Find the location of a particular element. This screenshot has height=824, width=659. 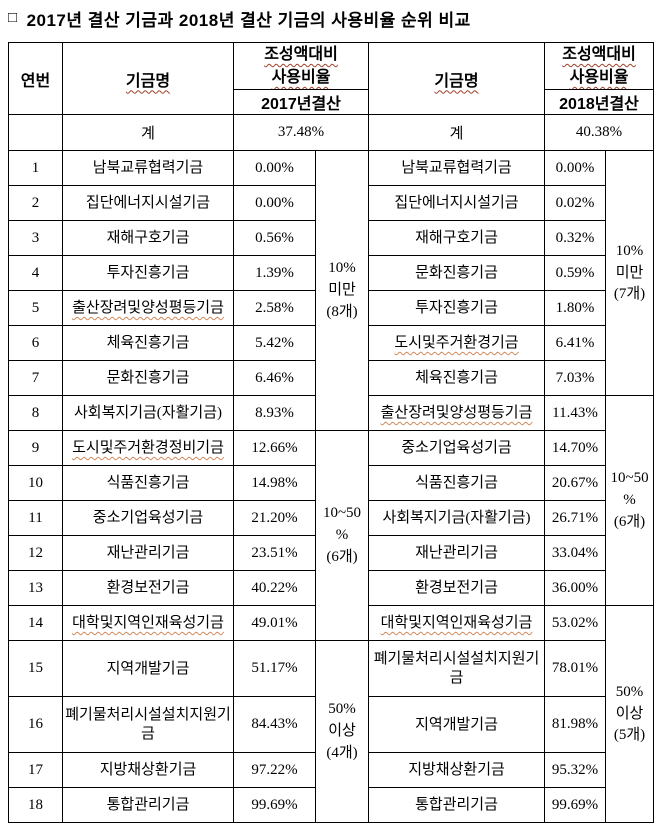

fund-name-2018: 체육진흥기금 is located at coordinates (457, 378).